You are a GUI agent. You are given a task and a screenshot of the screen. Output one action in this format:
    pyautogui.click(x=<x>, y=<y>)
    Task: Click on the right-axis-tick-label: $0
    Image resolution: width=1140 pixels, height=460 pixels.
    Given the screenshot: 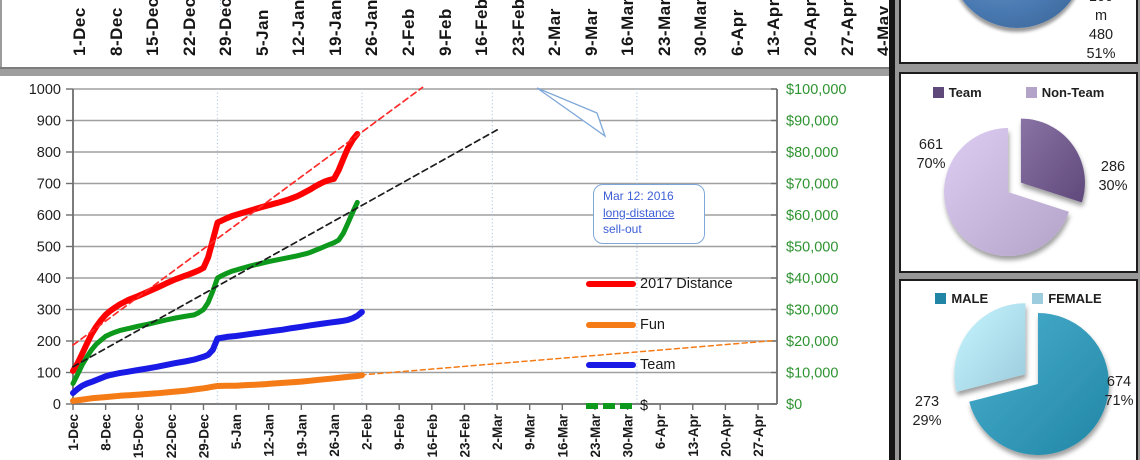 What is the action you would take?
    pyautogui.click(x=794, y=405)
    